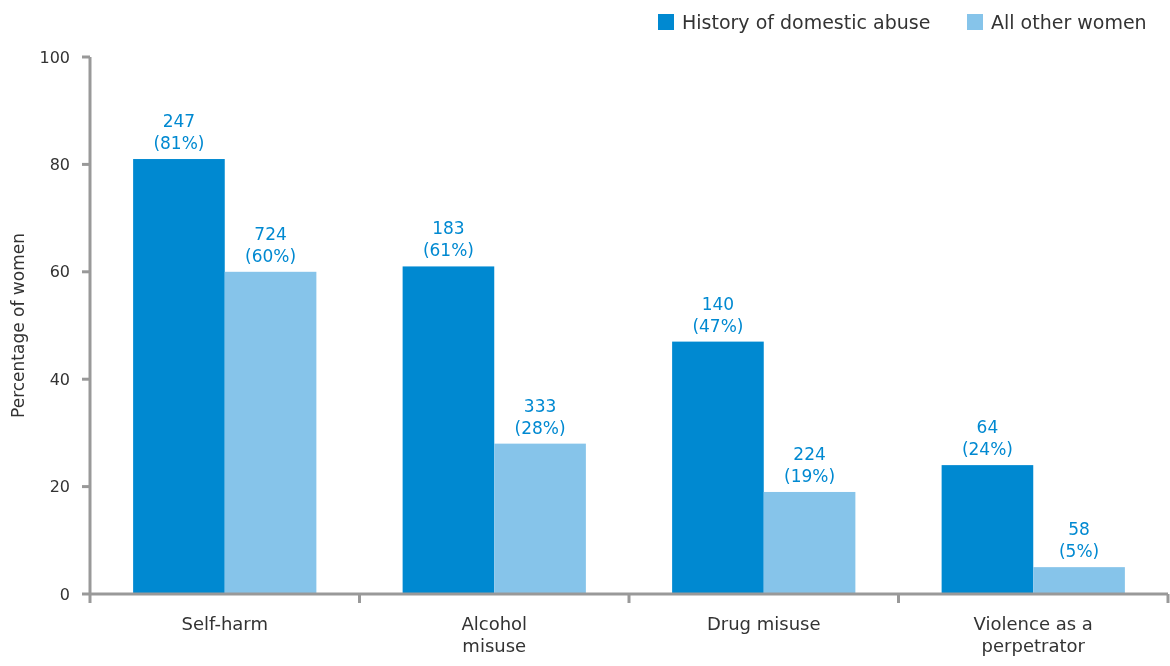 This screenshot has width=1170, height=666. I want to click on data-label: 333 (28%), so click(540, 416).